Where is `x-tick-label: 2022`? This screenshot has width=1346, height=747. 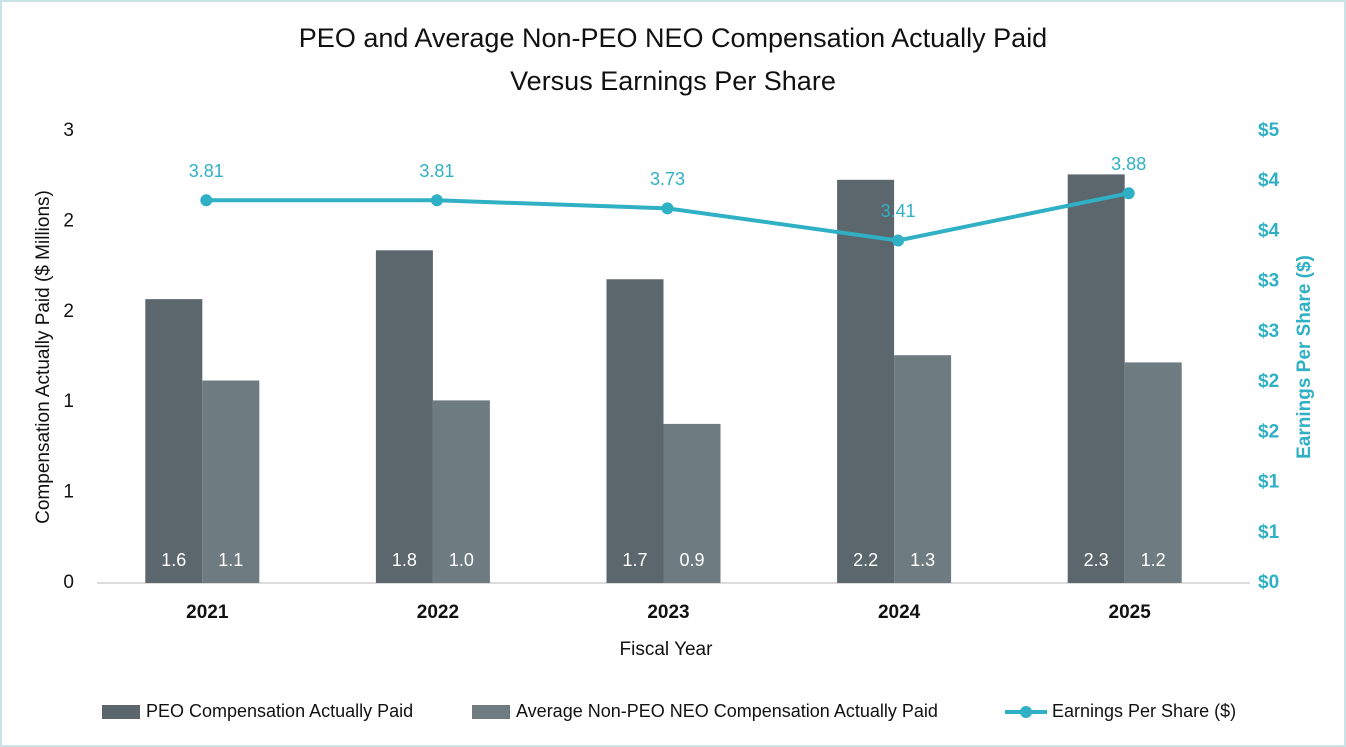
x-tick-label: 2022 is located at coordinates (438, 612).